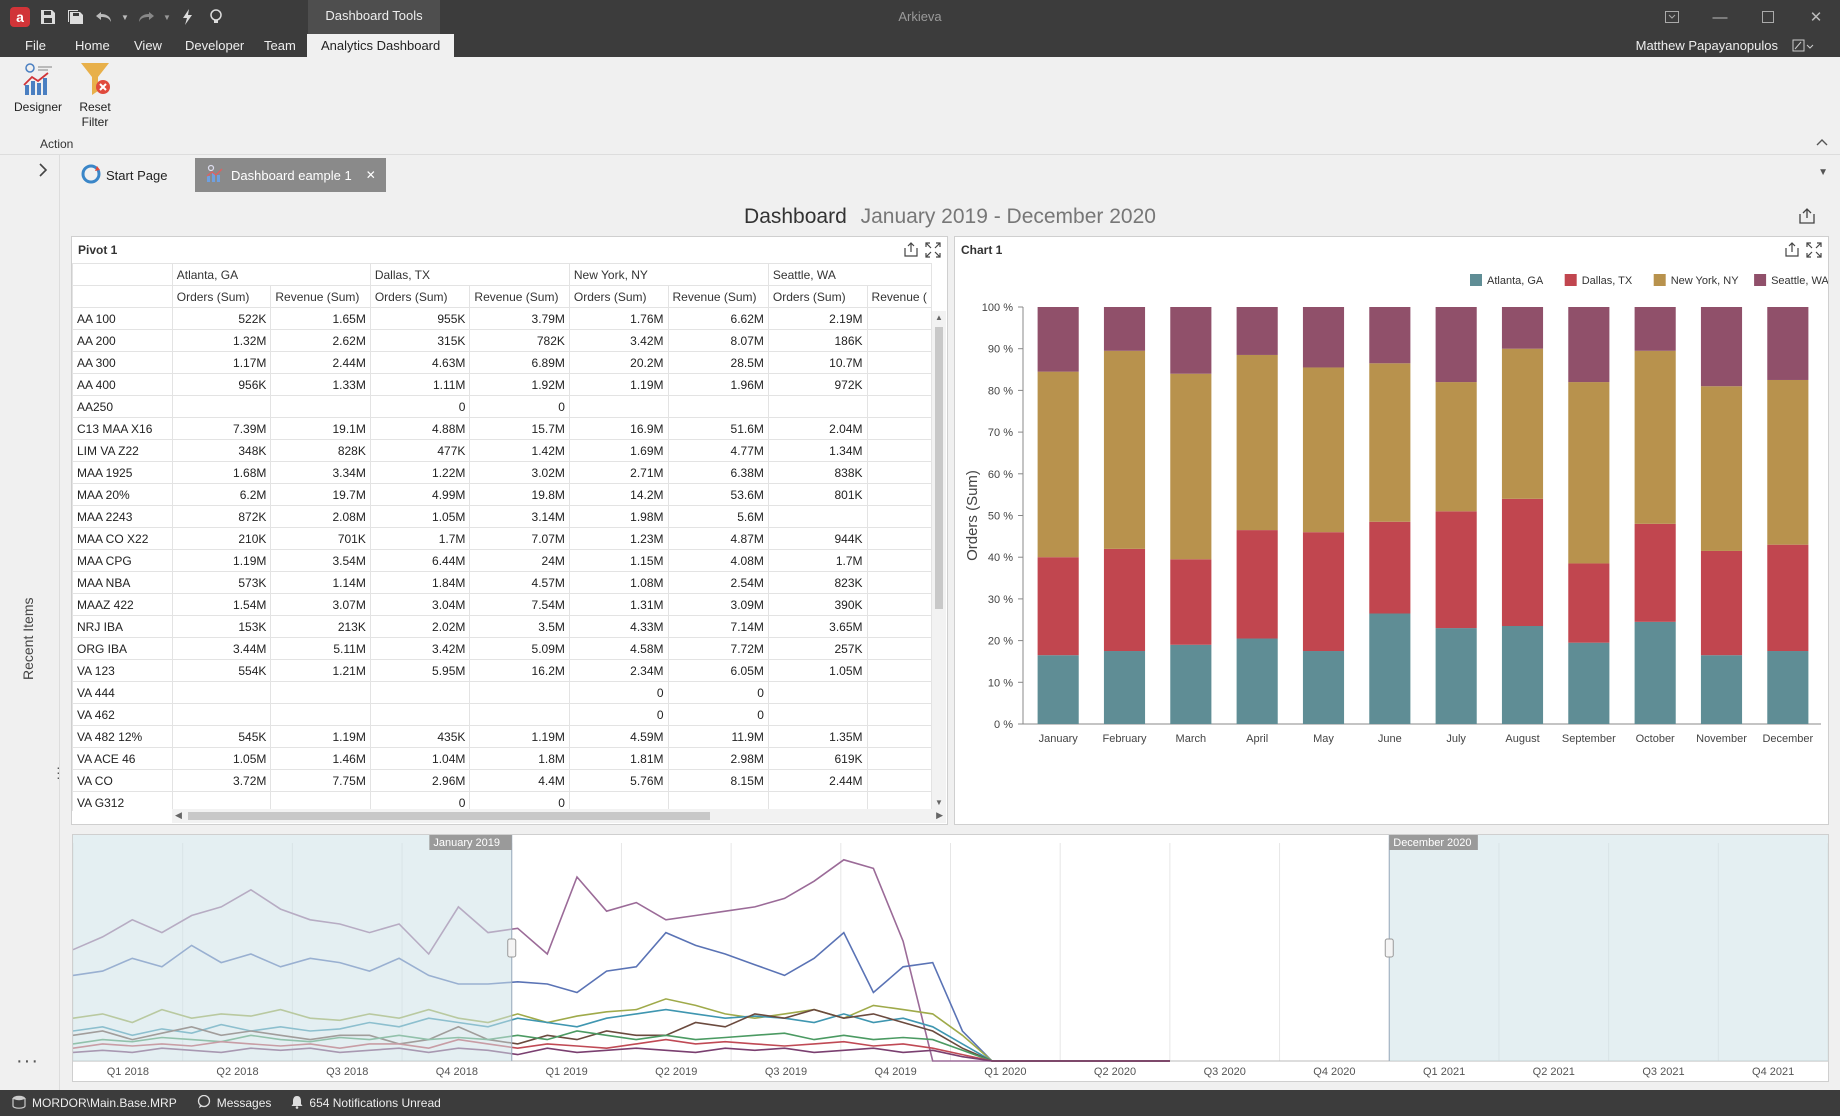  Describe the element at coordinates (502, 340) in the screenshot. I see `table-row: AA 200 1.32M 2.62M 315K 782K 3.42M 8.07M 186K` at that location.